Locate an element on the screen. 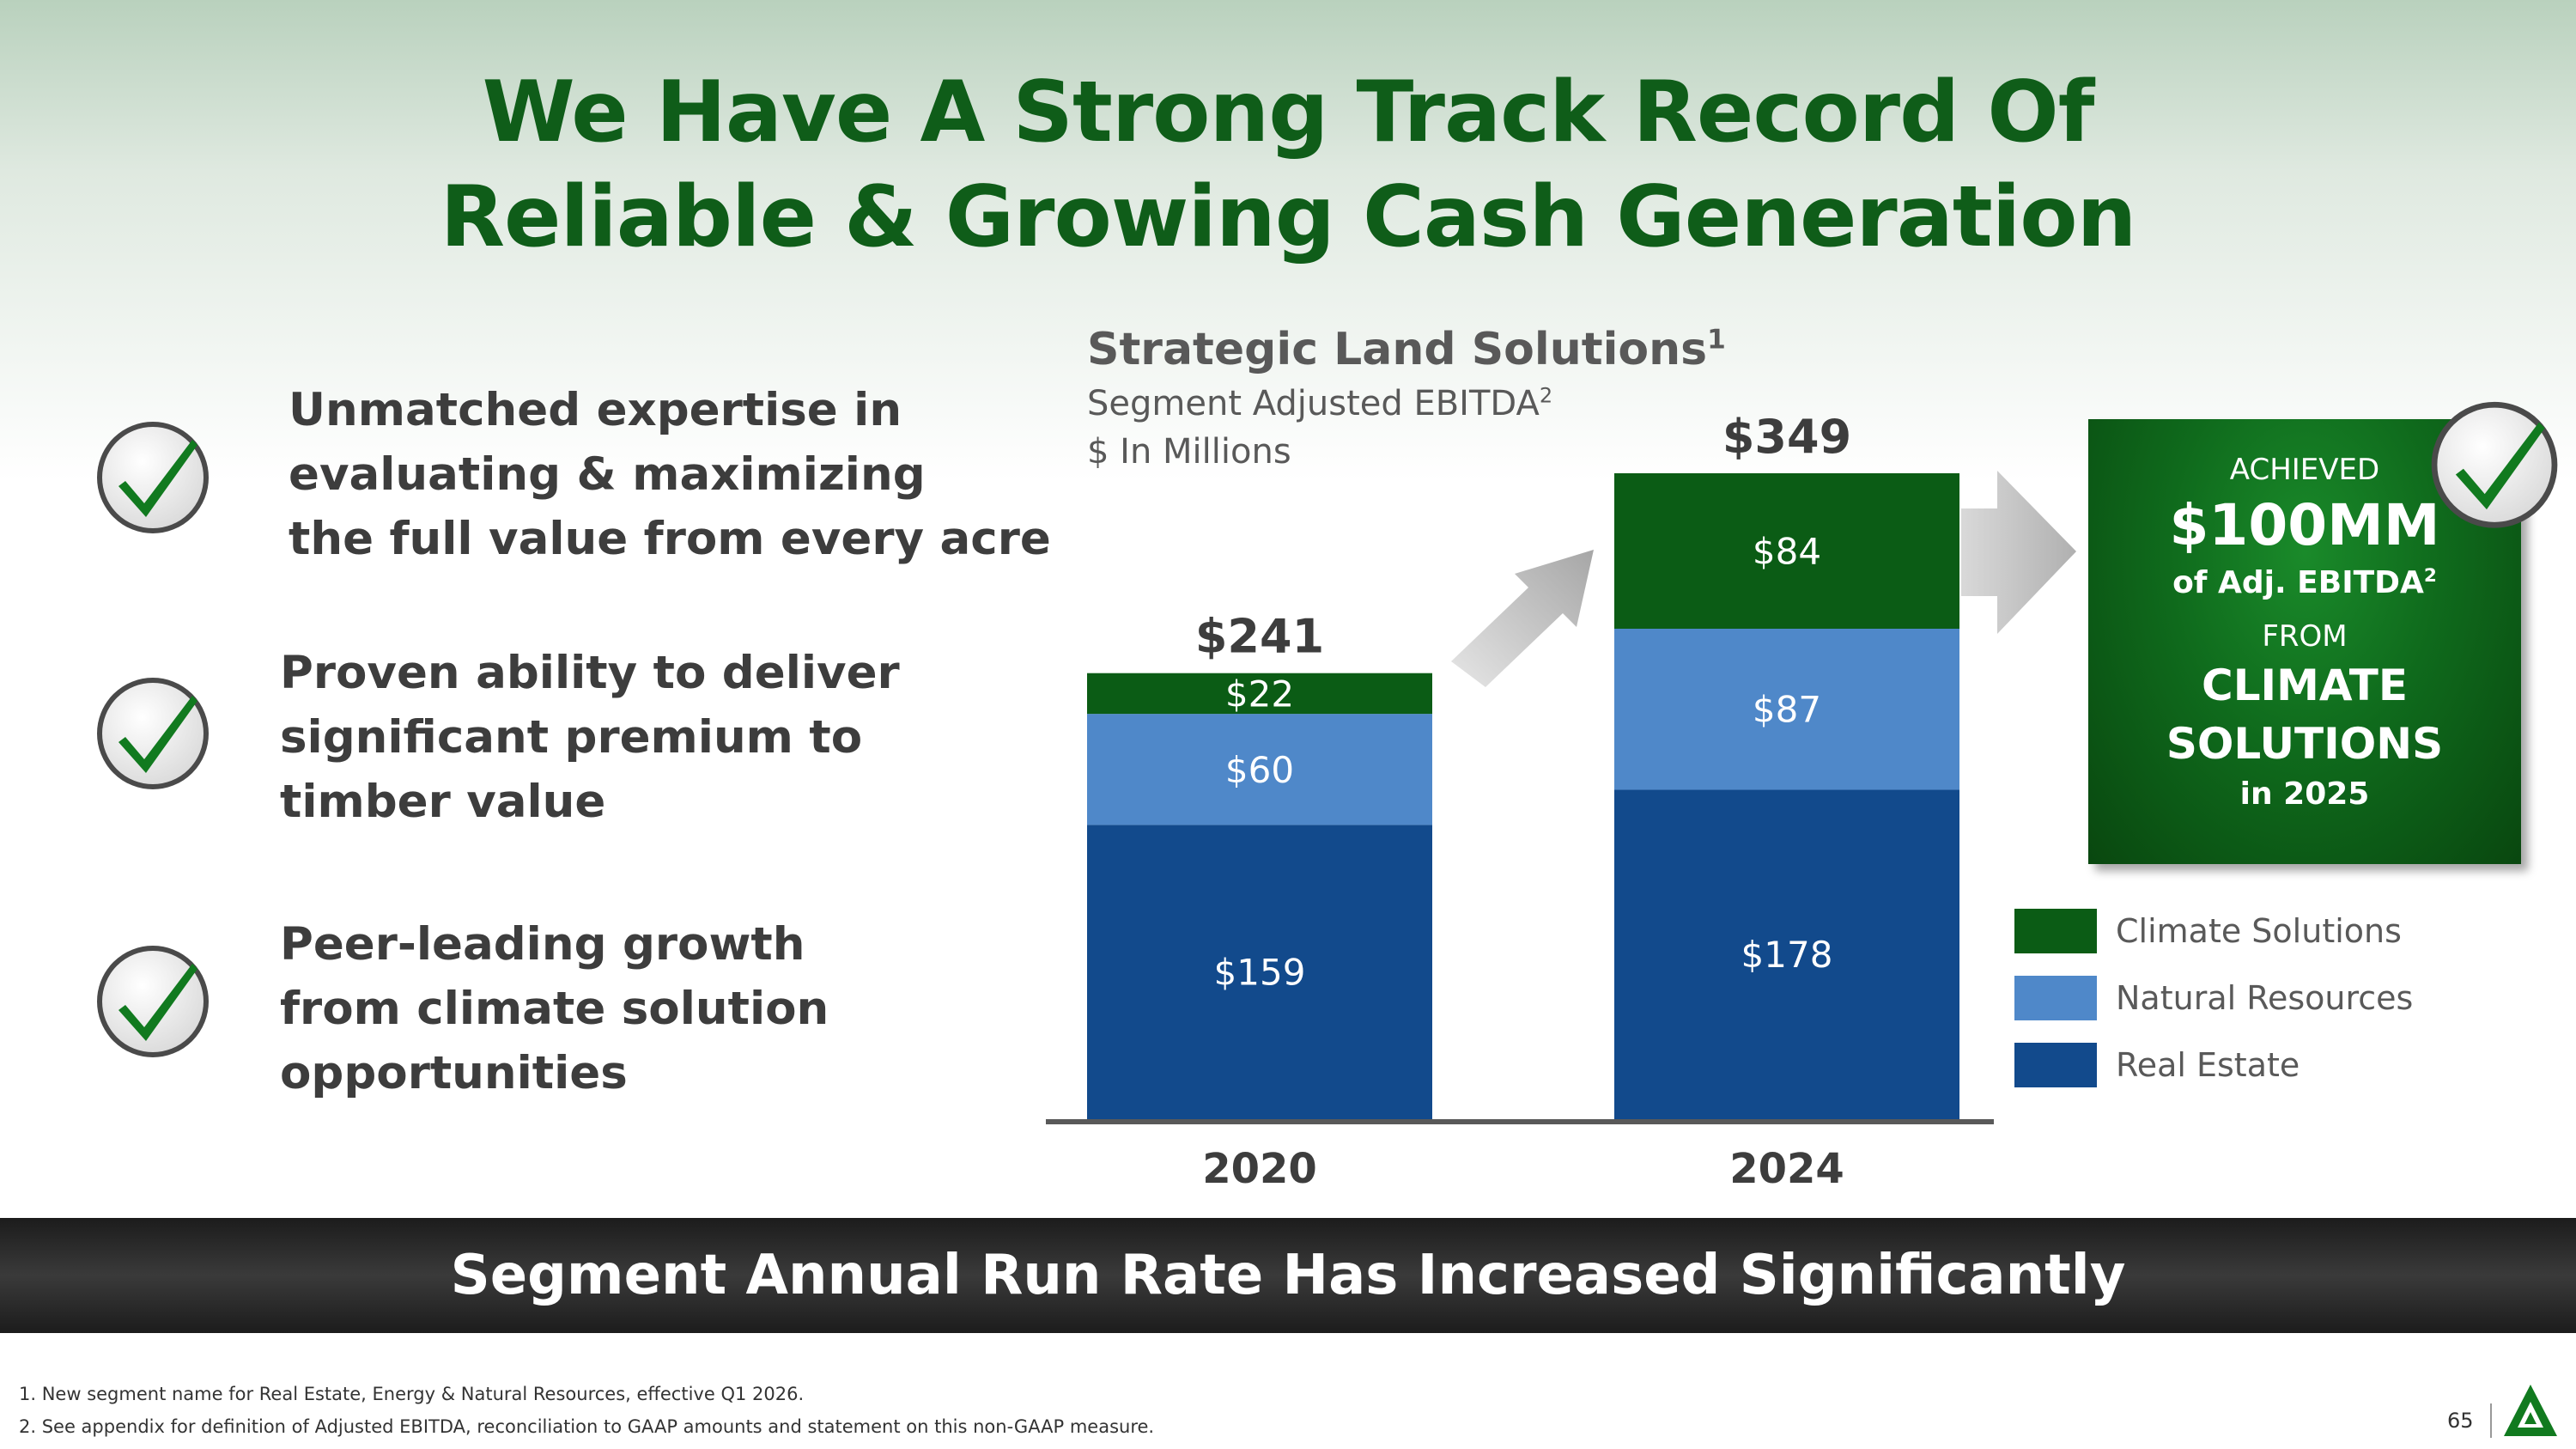 The height and width of the screenshot is (1449, 2576). data-label: $178 is located at coordinates (1787, 955).